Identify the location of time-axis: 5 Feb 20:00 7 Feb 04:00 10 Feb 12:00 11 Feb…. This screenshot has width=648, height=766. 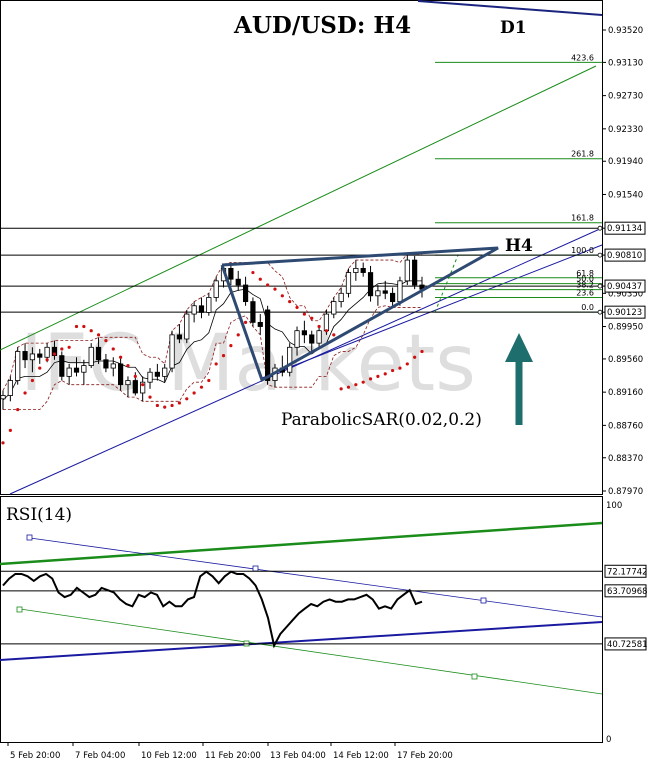
(230, 751).